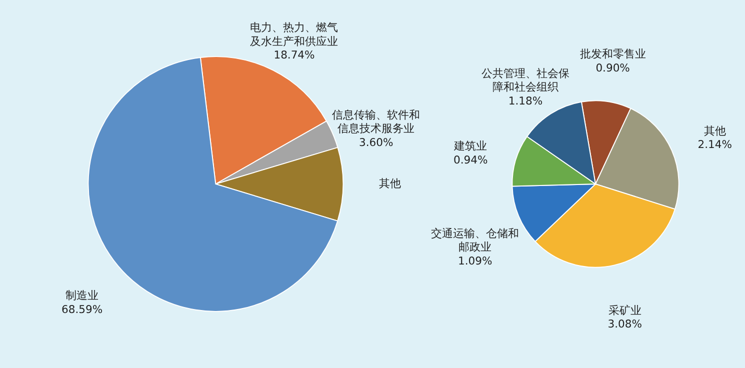 Image resolution: width=745 pixels, height=368 pixels. What do you see at coordinates (294, 34) in the screenshot?
I see `slice-label: 电力、热力、燃气及水生产和供应业` at bounding box center [294, 34].